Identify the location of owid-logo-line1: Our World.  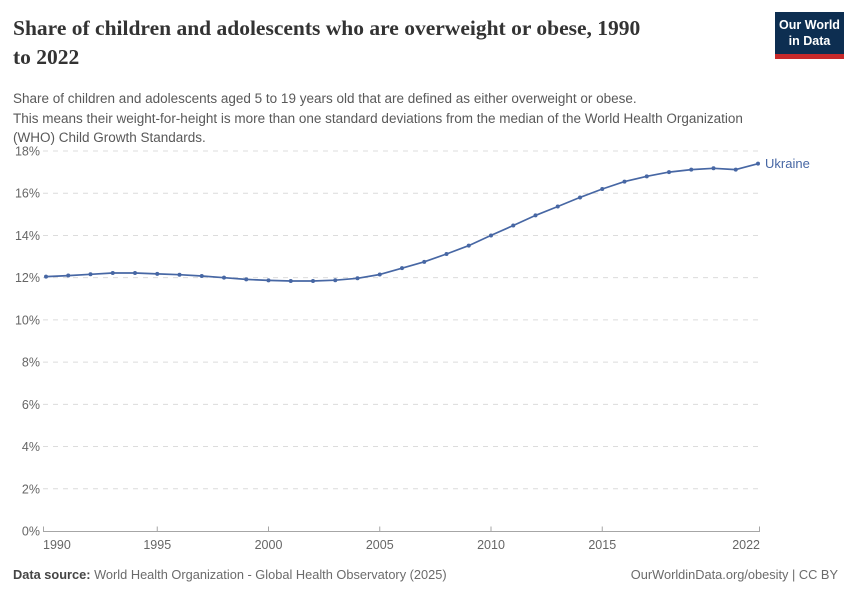
(809, 25).